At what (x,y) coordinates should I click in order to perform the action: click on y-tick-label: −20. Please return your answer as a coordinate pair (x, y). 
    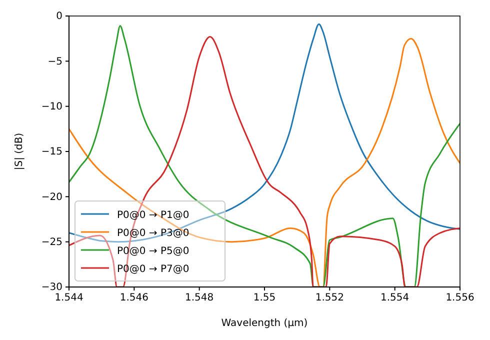
    Looking at the image, I should click on (51, 197).